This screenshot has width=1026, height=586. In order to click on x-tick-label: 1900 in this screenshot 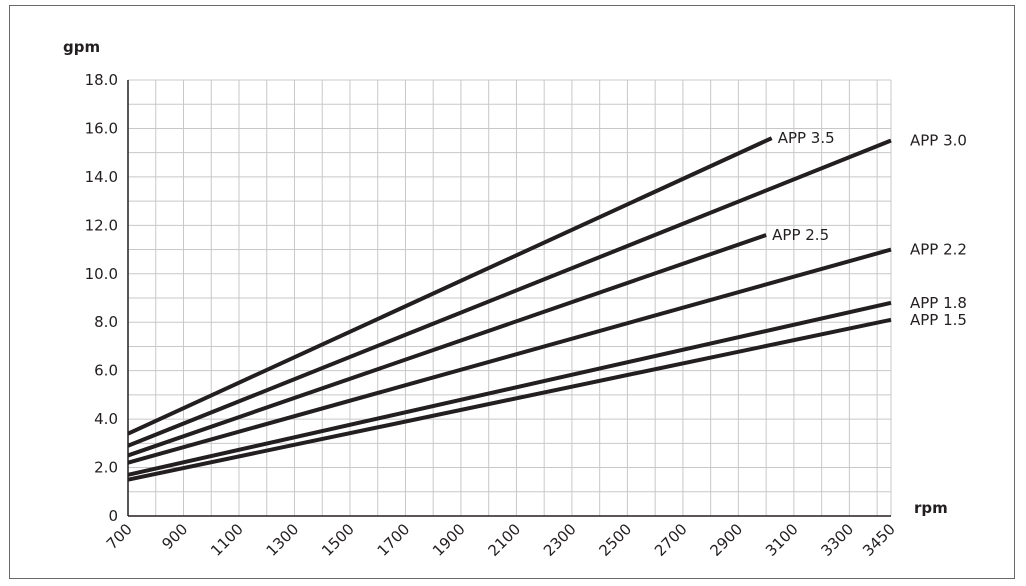, I will do `click(449, 540)`.